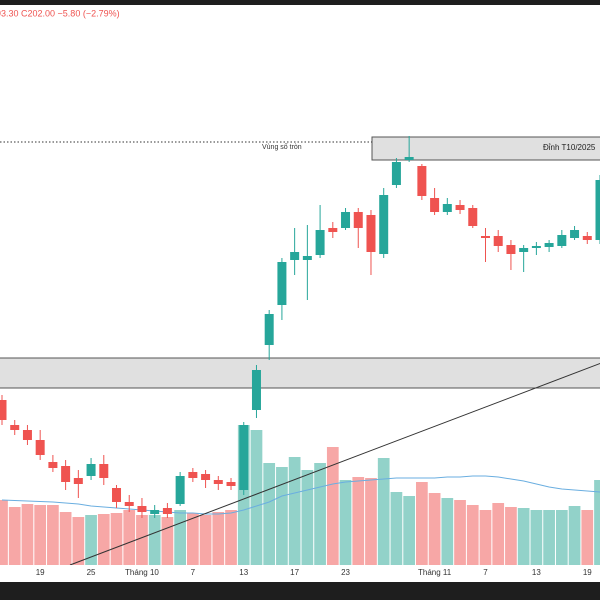 The height and width of the screenshot is (600, 600). Describe the element at coordinates (300, 373) in the screenshot. I see `support-zone` at that location.